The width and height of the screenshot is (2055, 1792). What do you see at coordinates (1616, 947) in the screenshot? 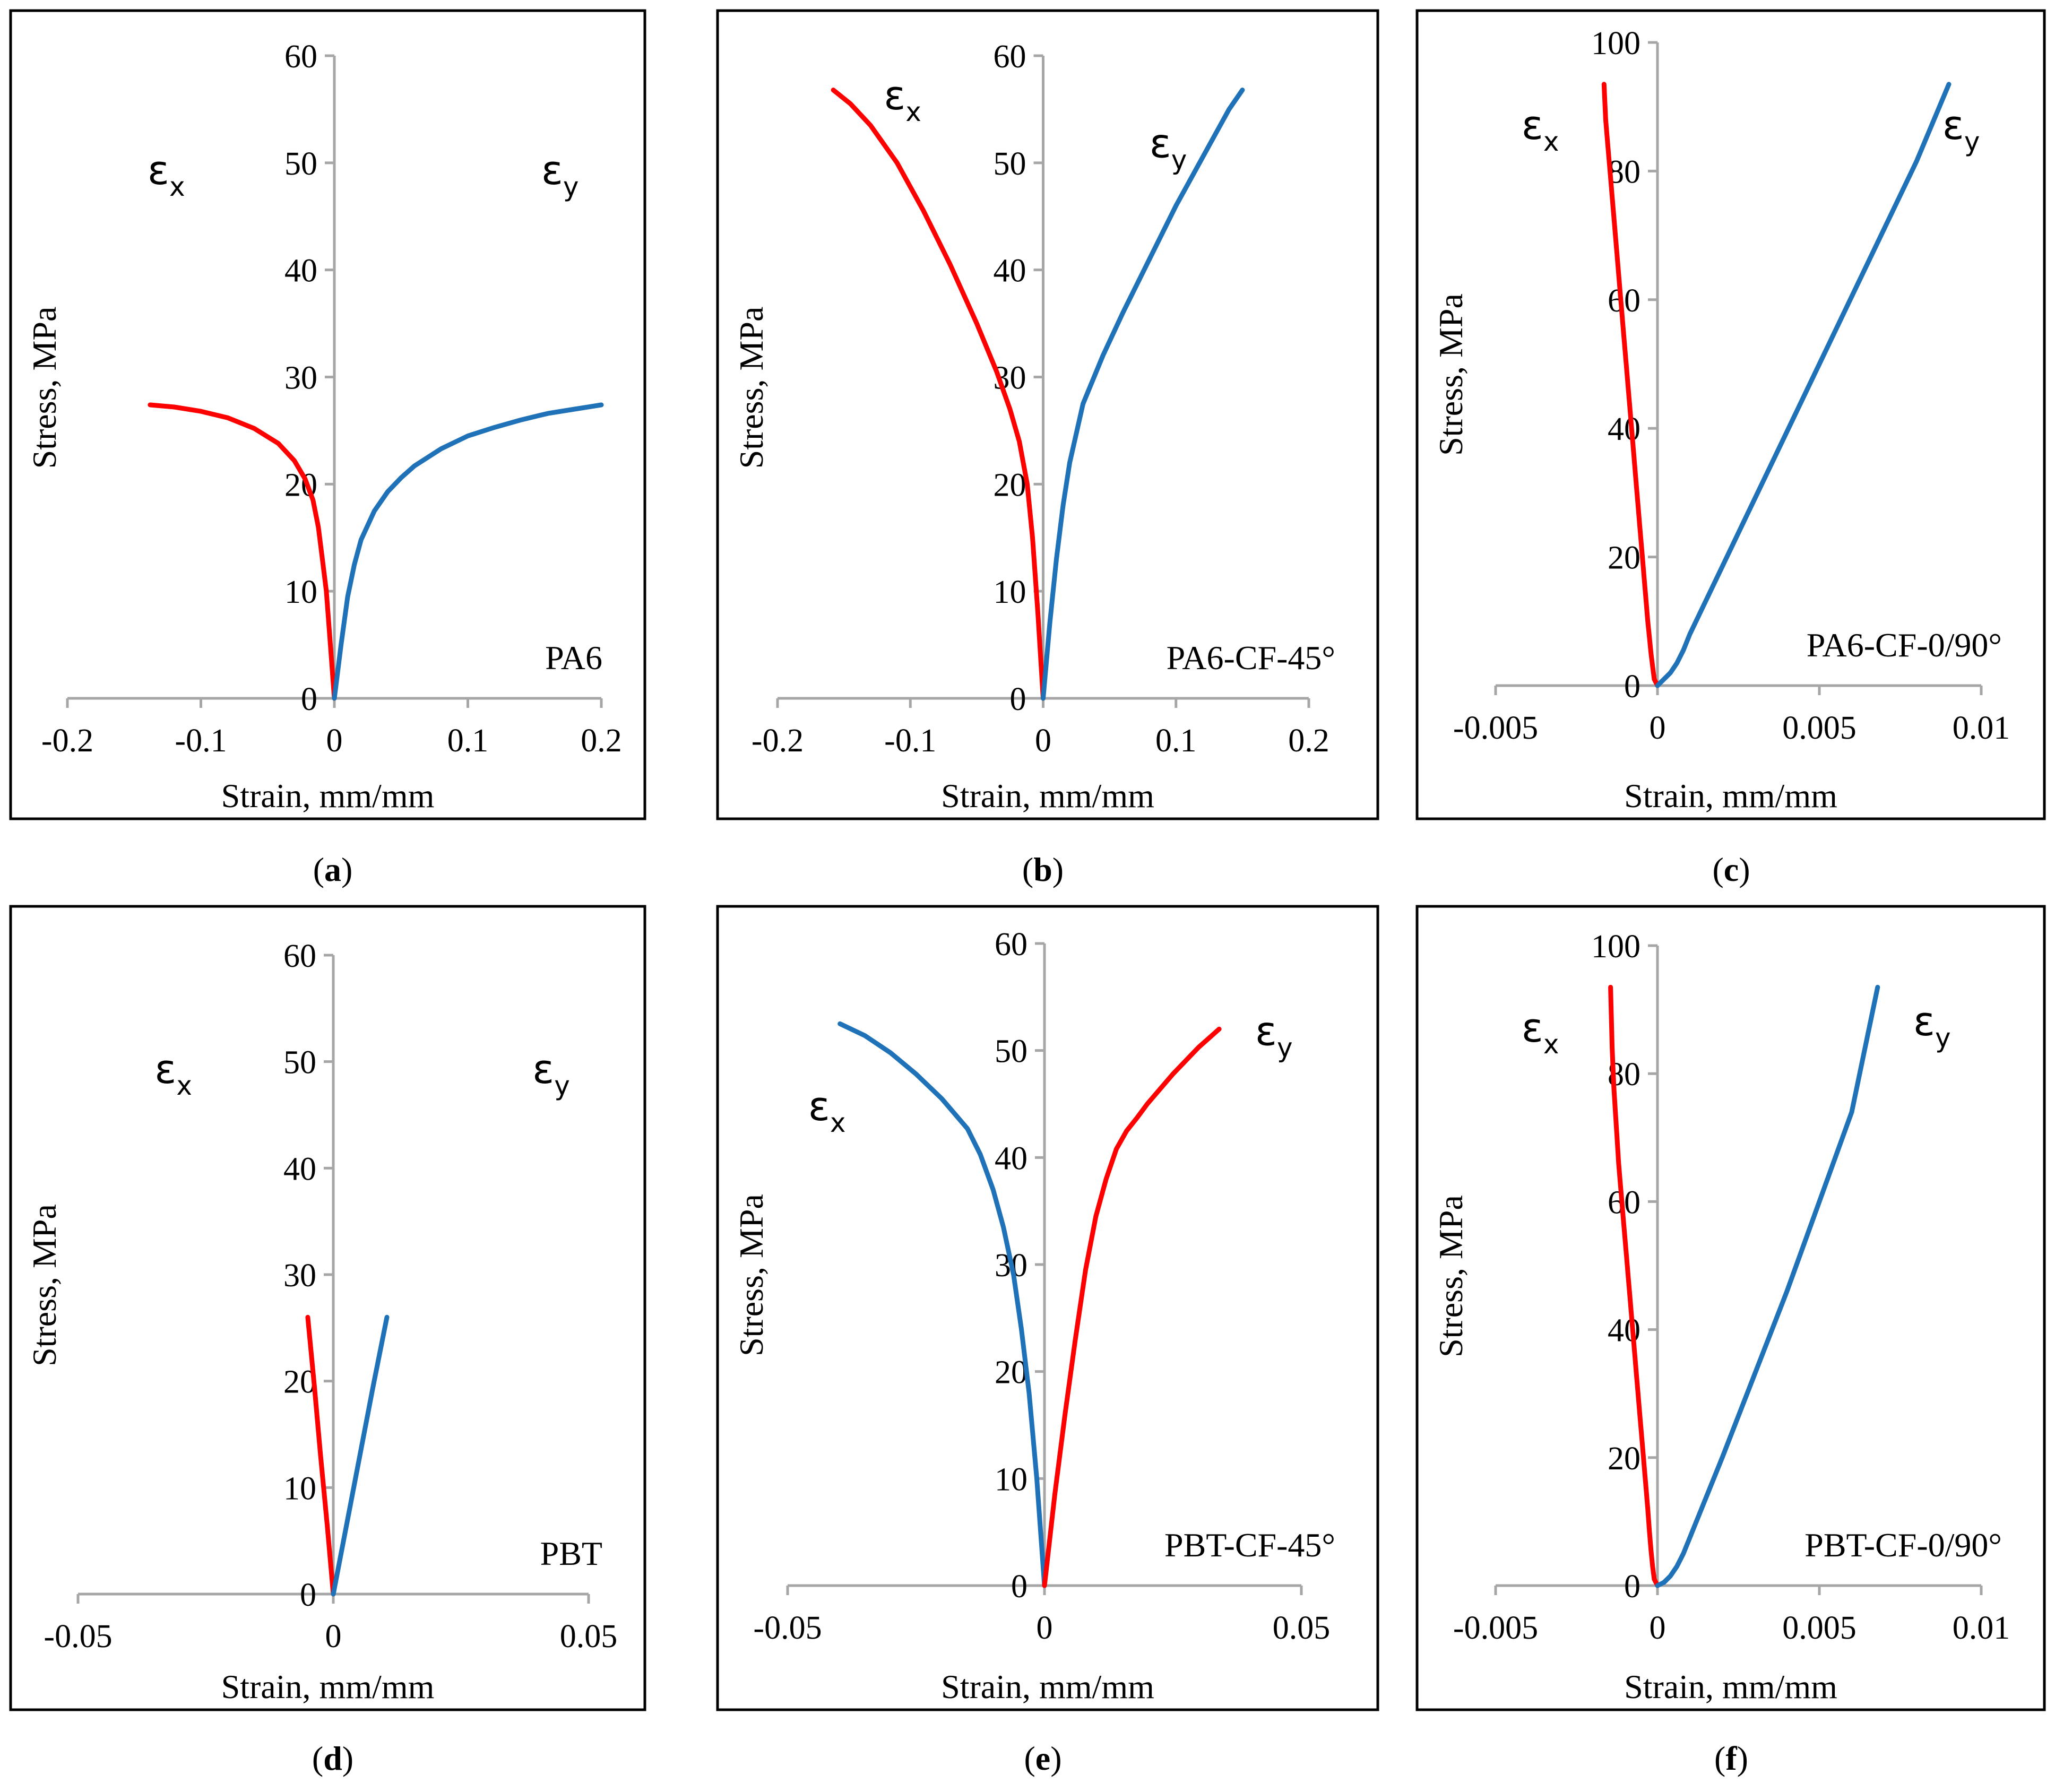
I see `y-tick-label: 100` at bounding box center [1616, 947].